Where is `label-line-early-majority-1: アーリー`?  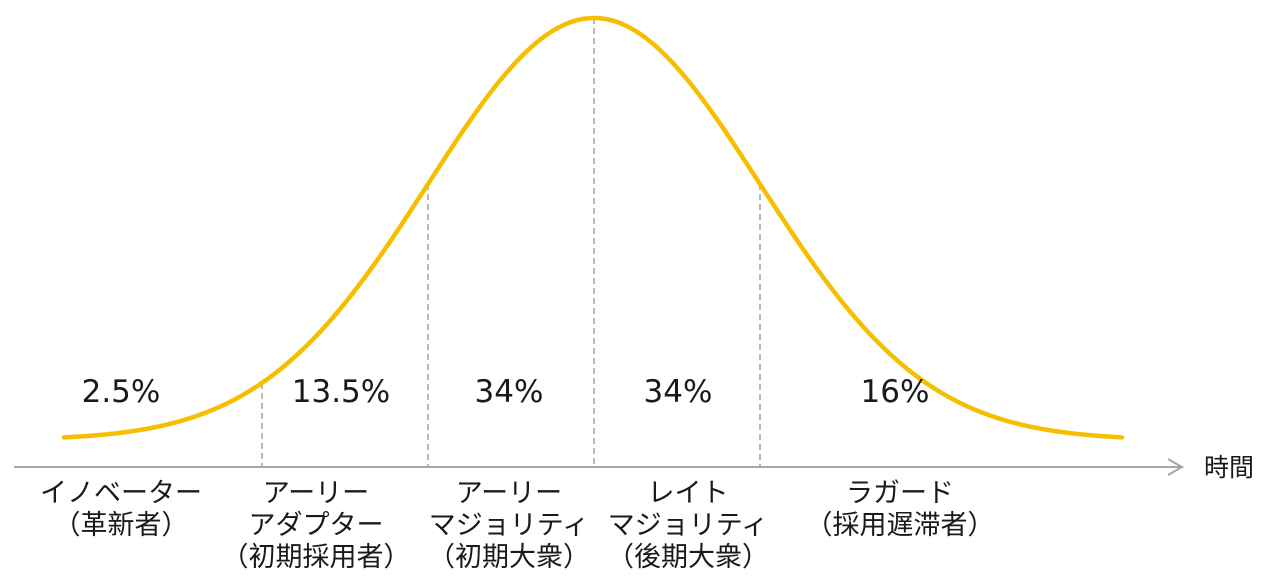
label-line-early-majority-1: アーリー is located at coordinates (509, 493).